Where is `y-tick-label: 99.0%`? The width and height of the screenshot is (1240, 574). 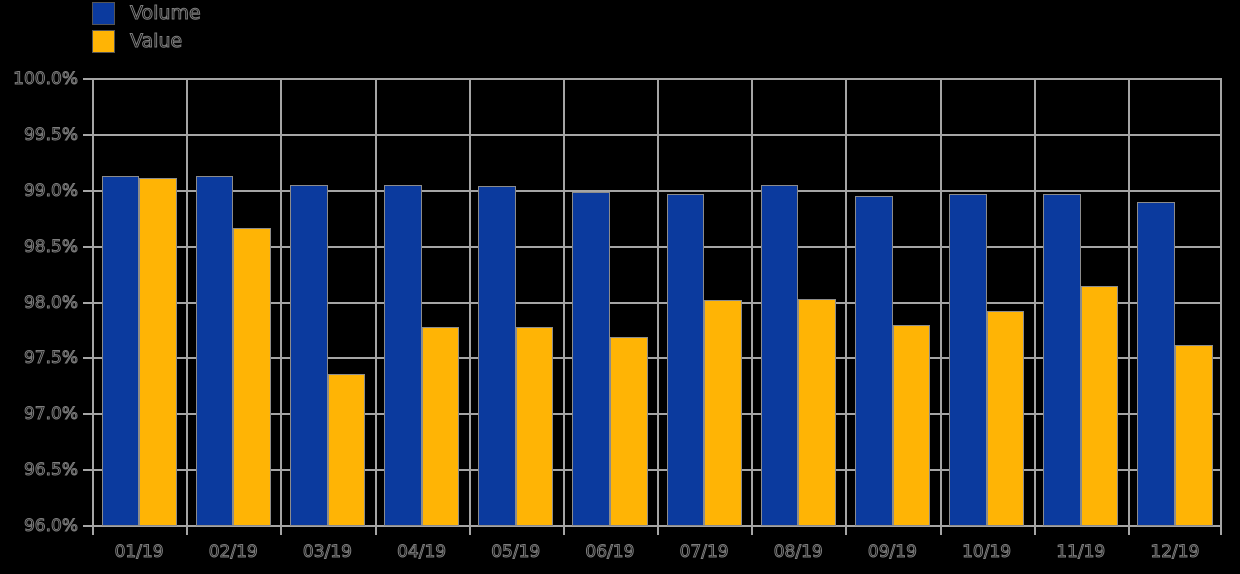 y-tick-label: 99.0% is located at coordinates (50, 191).